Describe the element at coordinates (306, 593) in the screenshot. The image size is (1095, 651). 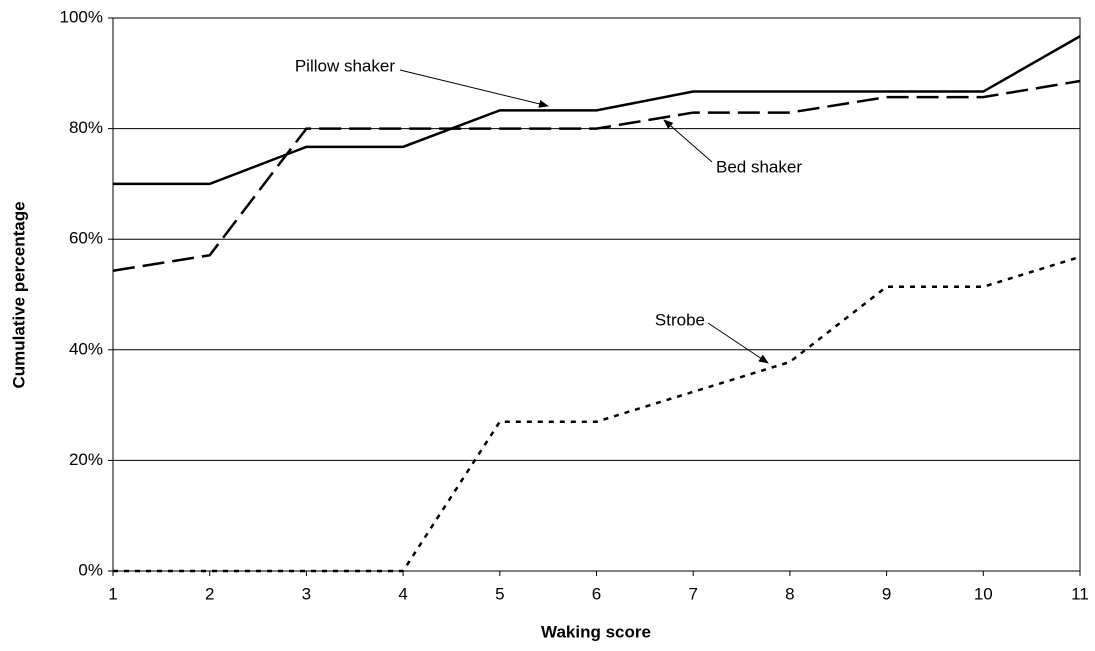
I see `x-tick-label: 3` at that location.